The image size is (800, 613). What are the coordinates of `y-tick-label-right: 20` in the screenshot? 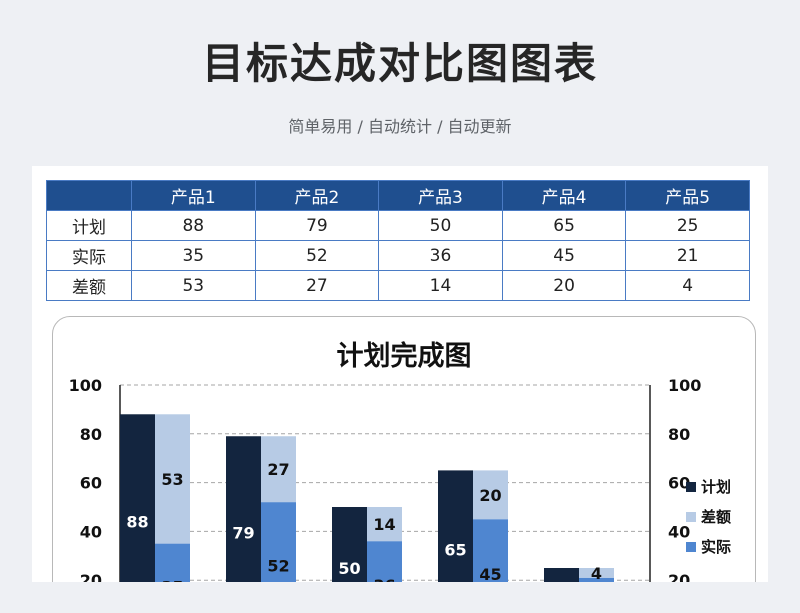 It's located at (679, 576).